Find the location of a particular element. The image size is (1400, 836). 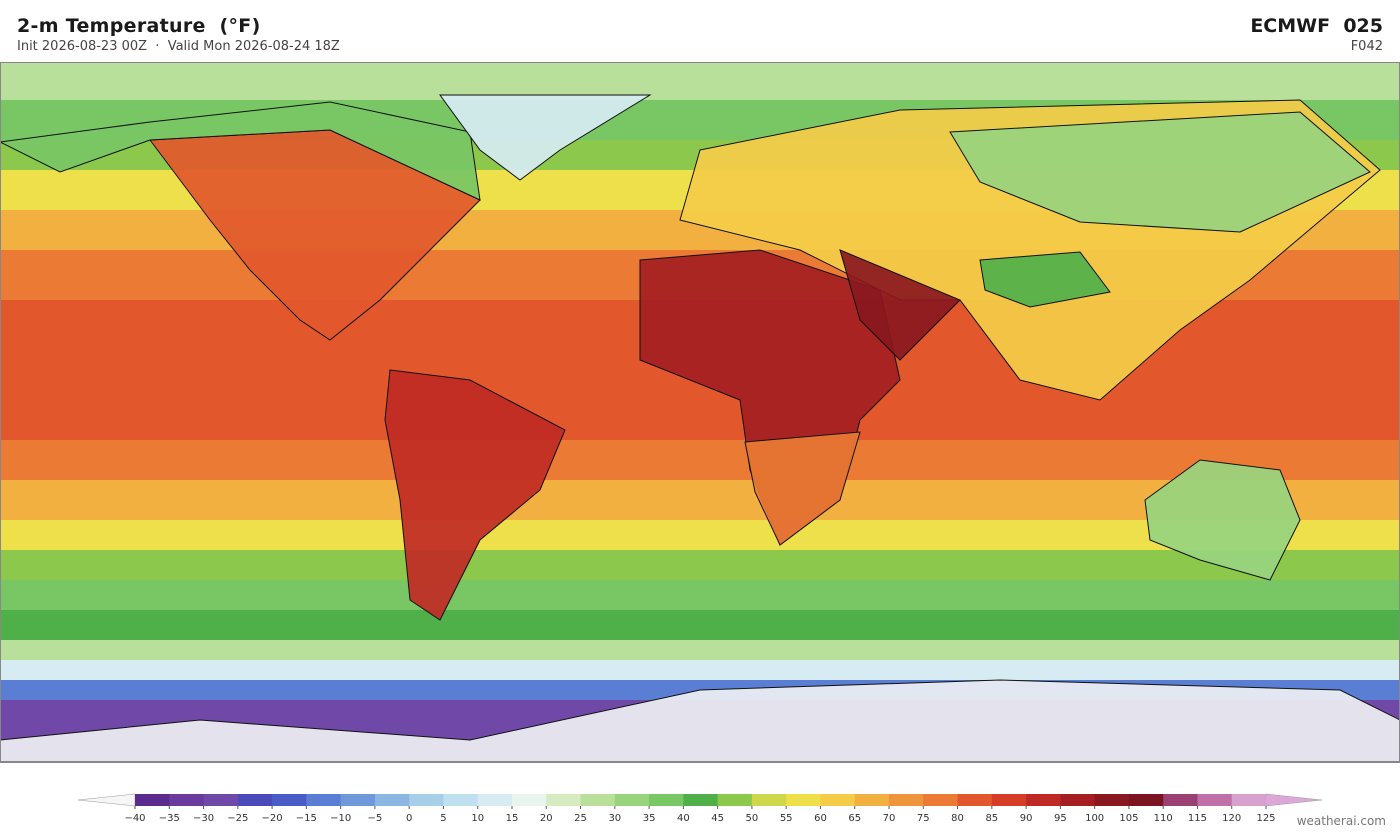

colorbar-tick-label: 20 is located at coordinates (546, 818).